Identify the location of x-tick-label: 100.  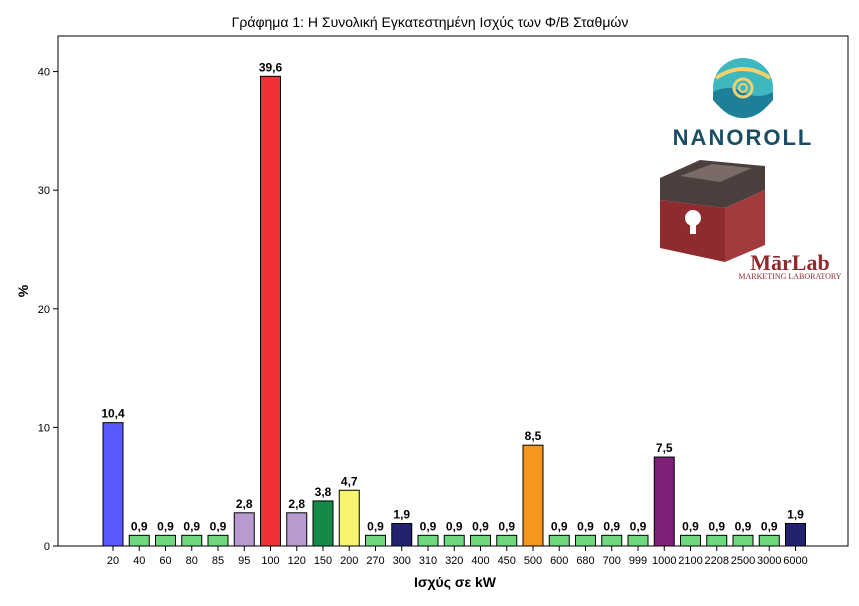
(270, 561).